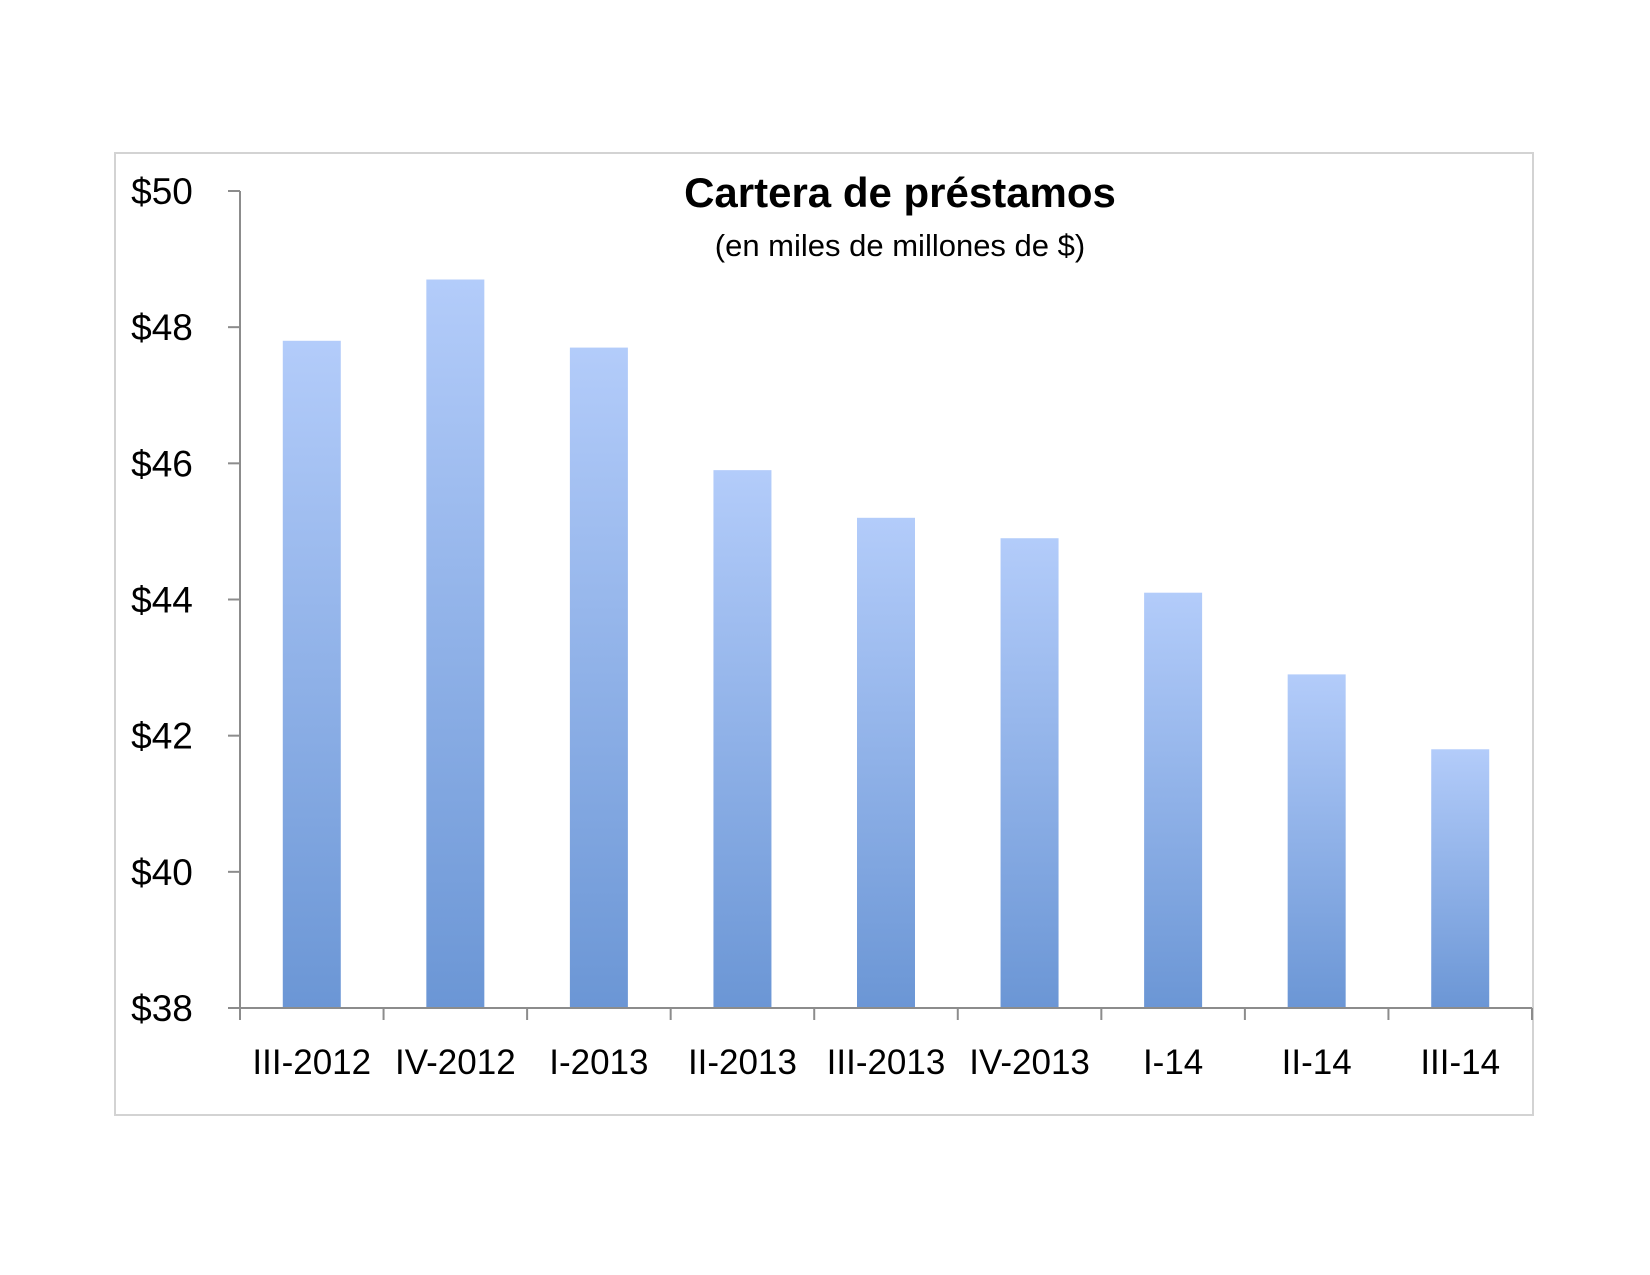 The image size is (1650, 1275). What do you see at coordinates (455, 1062) in the screenshot?
I see `x-tick-label: IV-2012` at bounding box center [455, 1062].